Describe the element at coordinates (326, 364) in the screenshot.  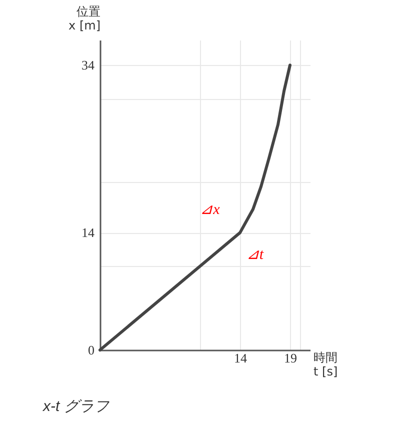
I see `x-axis-title: 時間 t [s]` at that location.